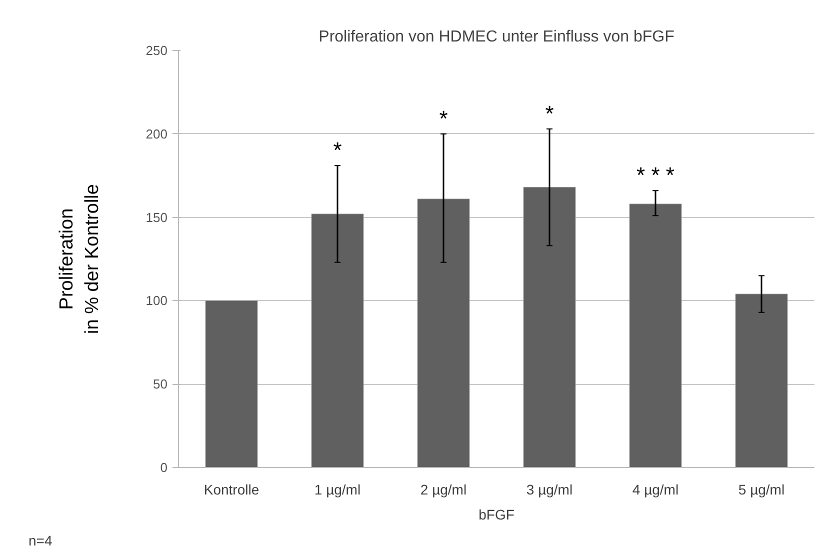 This screenshot has height=553, width=816. What do you see at coordinates (443, 490) in the screenshot?
I see `x-tick-label: 2 µg/ml` at bounding box center [443, 490].